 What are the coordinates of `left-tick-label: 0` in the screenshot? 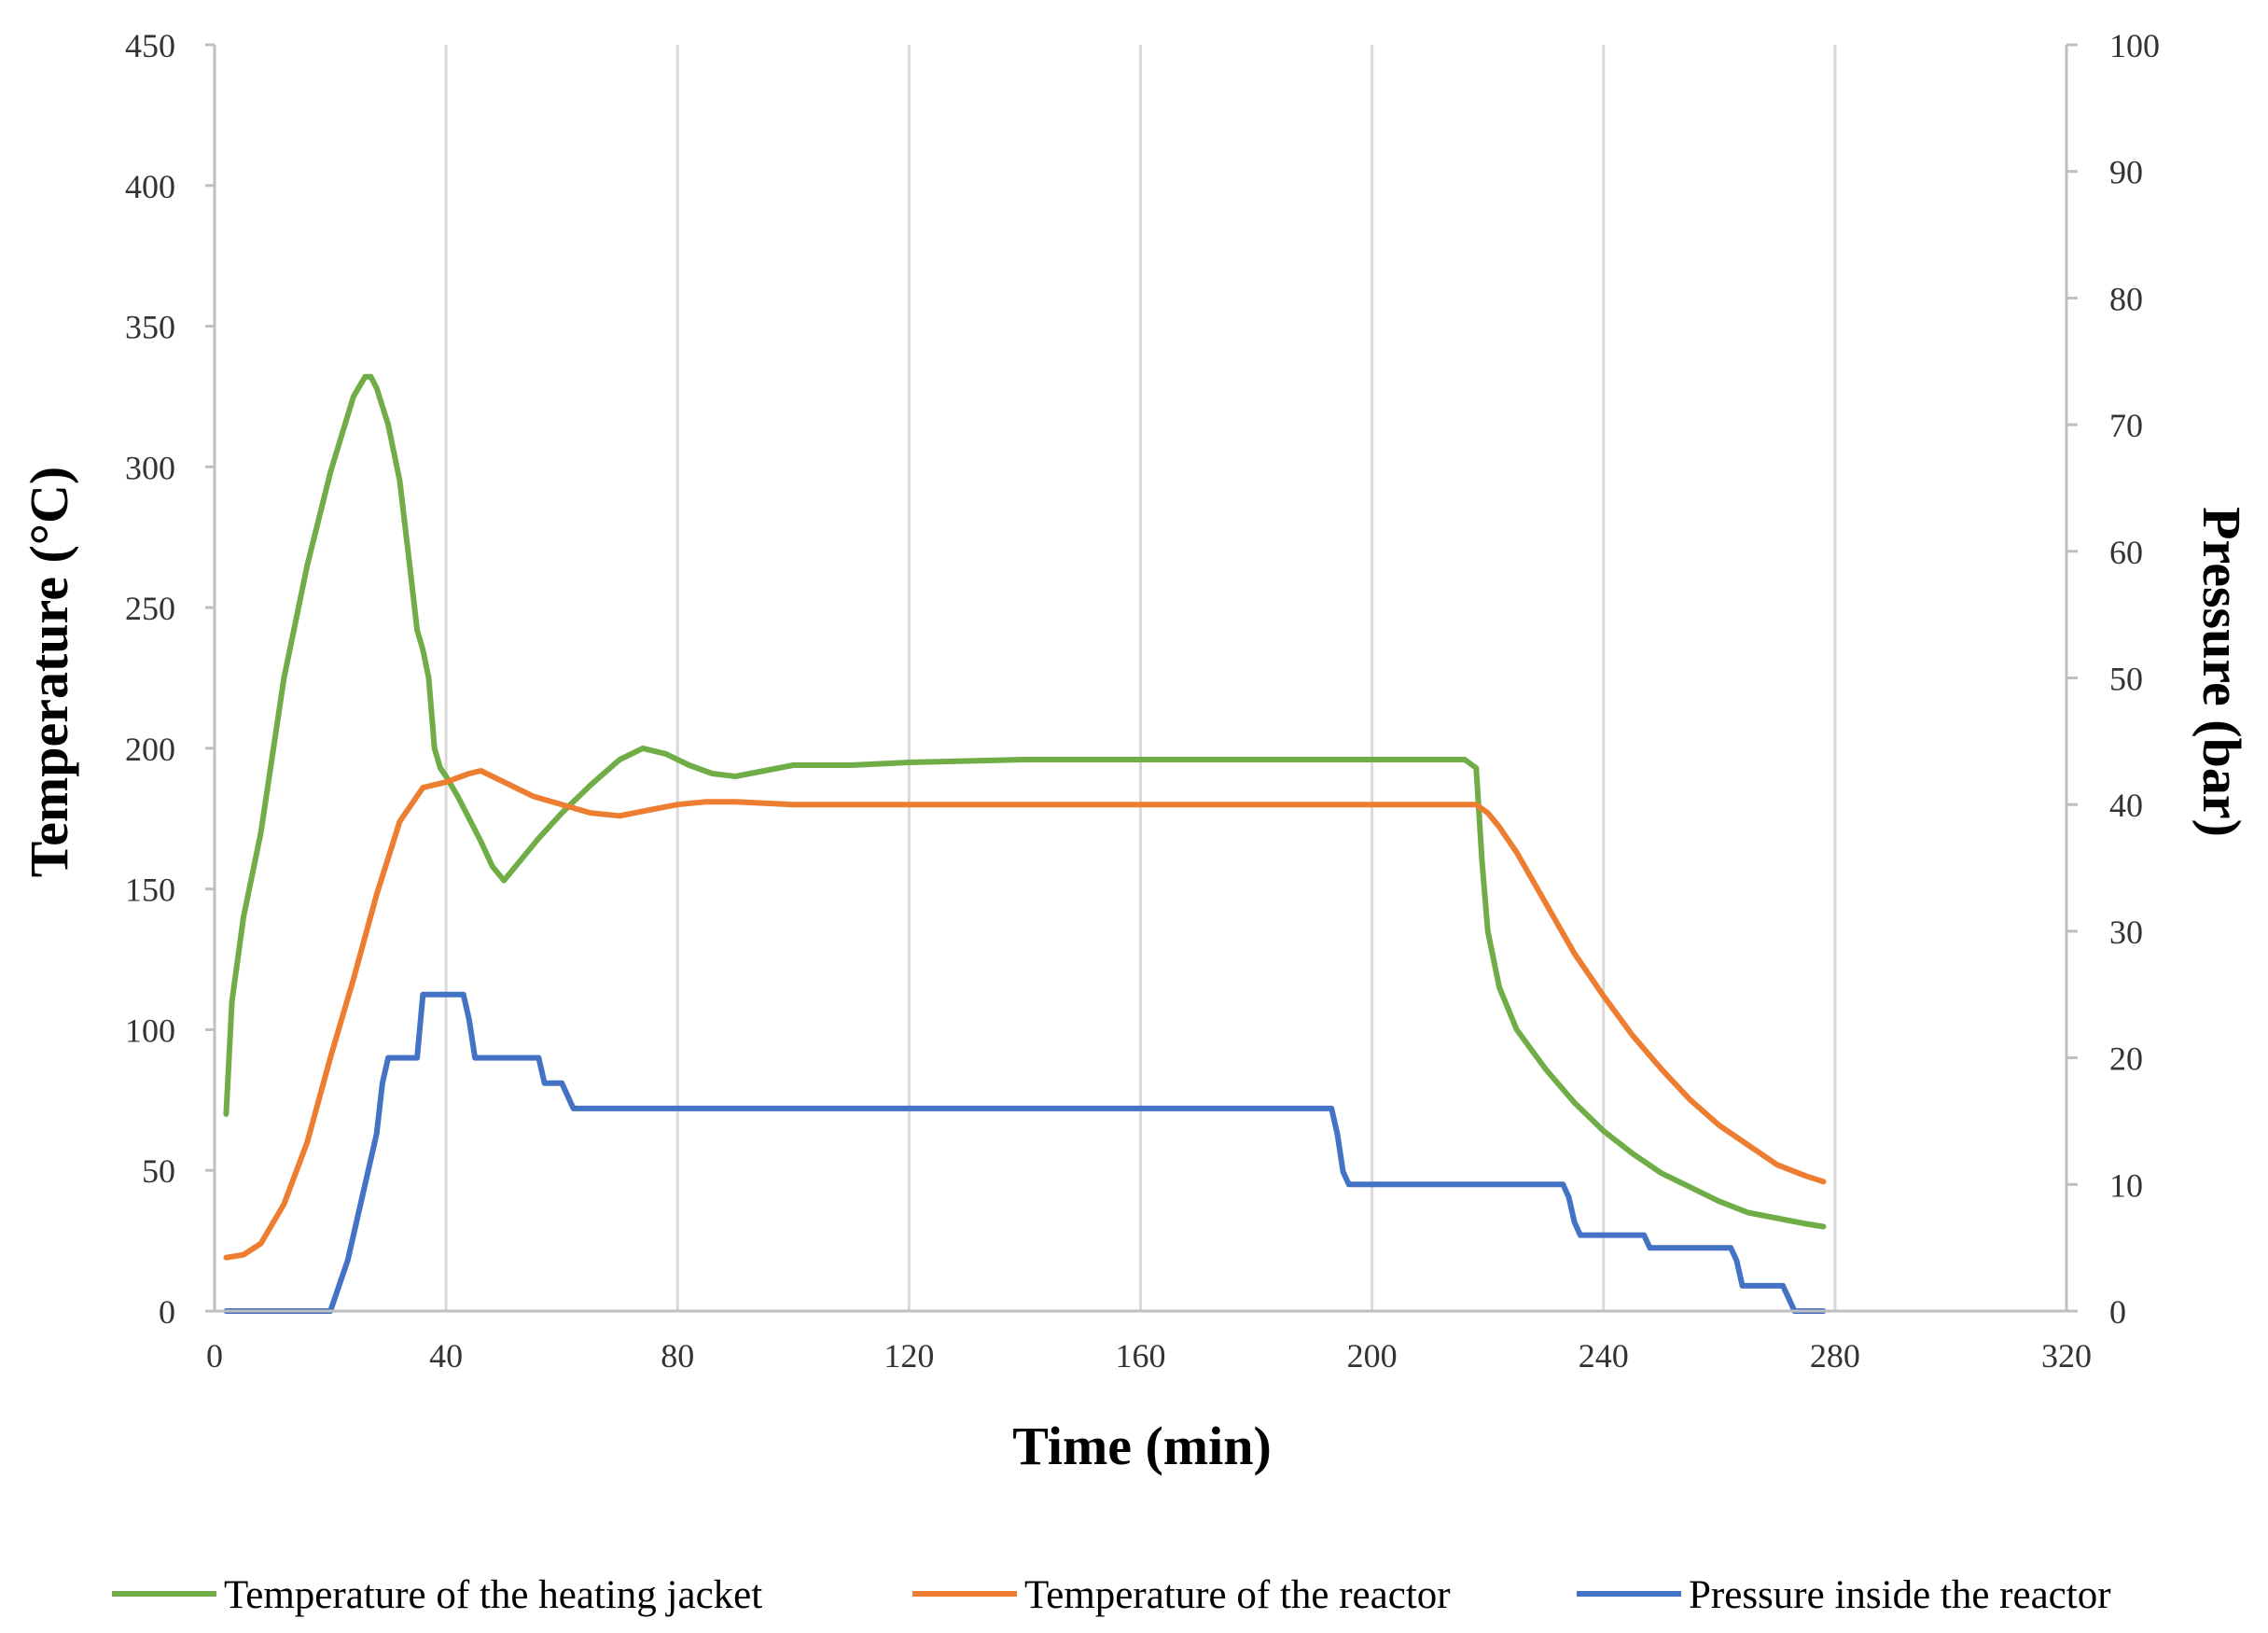 It's located at (167, 1312).